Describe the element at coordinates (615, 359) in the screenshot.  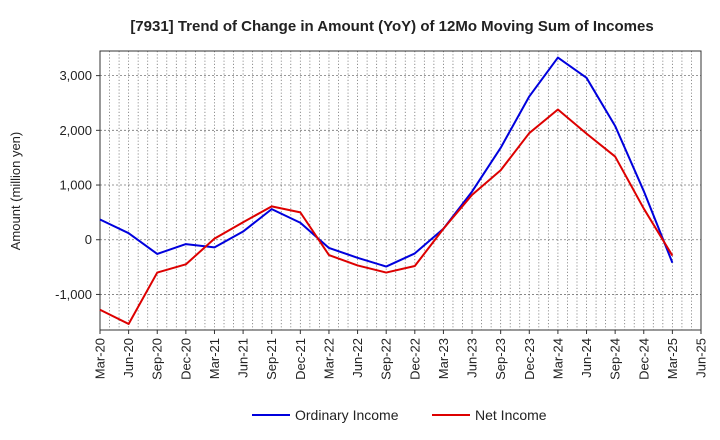
I see `x-tick-label: Sep-24` at that location.